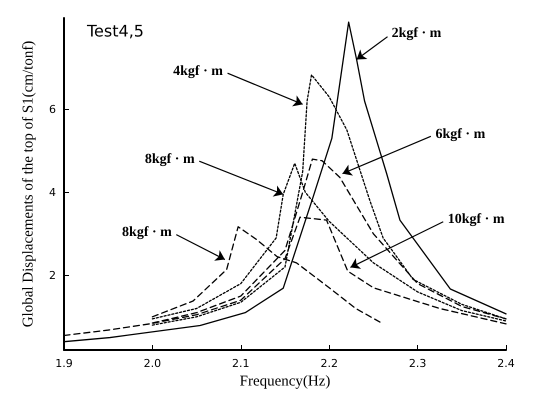  I want to click on annotation: Test4,5, so click(115, 31).